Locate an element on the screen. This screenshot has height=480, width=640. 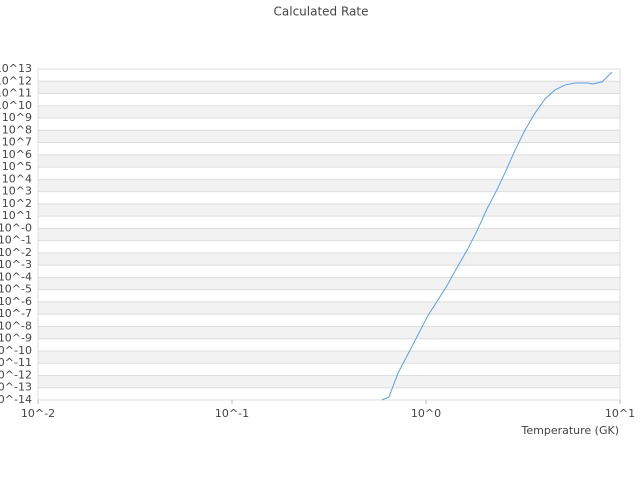
y-tick-label: 10^7 is located at coordinates (17, 142).